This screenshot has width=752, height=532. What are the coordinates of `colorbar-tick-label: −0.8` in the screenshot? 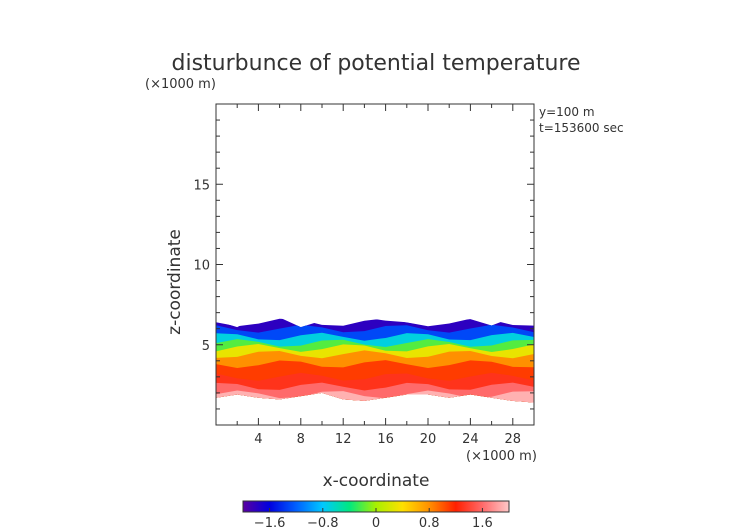 It's located at (323, 523).